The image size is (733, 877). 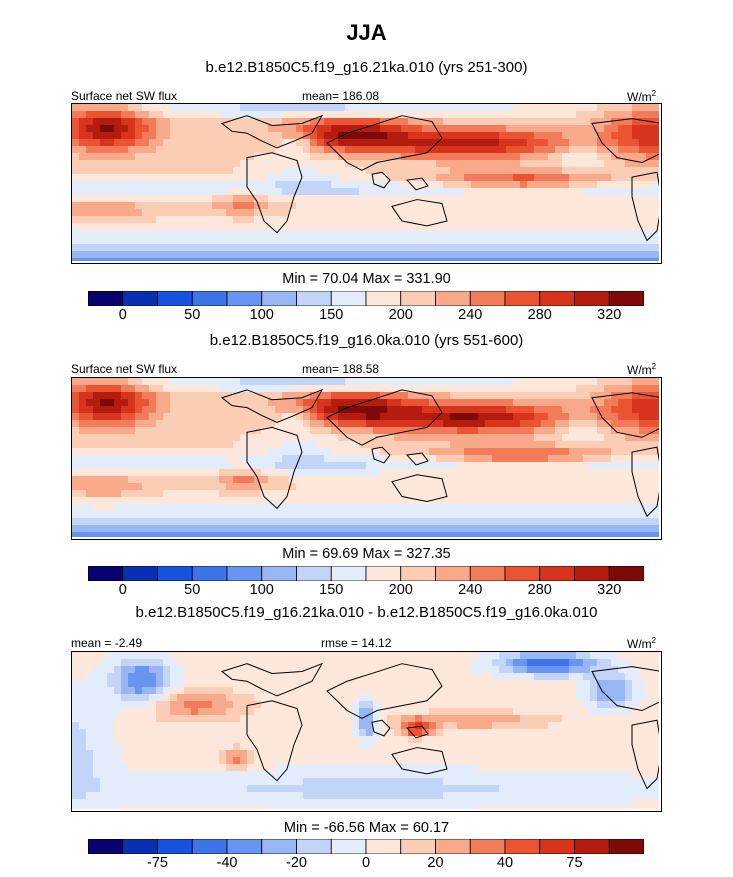 What do you see at coordinates (261, 590) in the screenshot?
I see `colorbar-2-tick-label: 100` at bounding box center [261, 590].